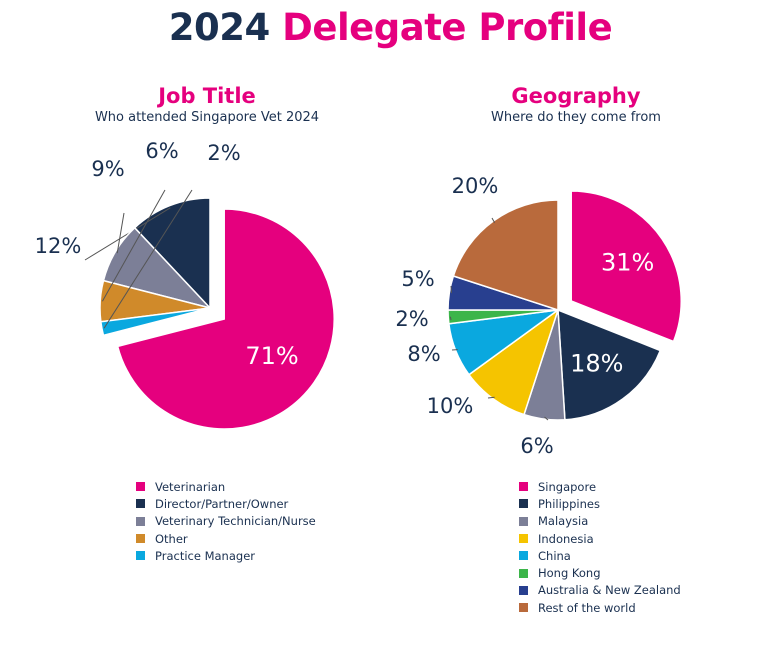 The image size is (781, 663). What do you see at coordinates (576, 96) in the screenshot?
I see `geography-chart-title: Geography` at bounding box center [576, 96].